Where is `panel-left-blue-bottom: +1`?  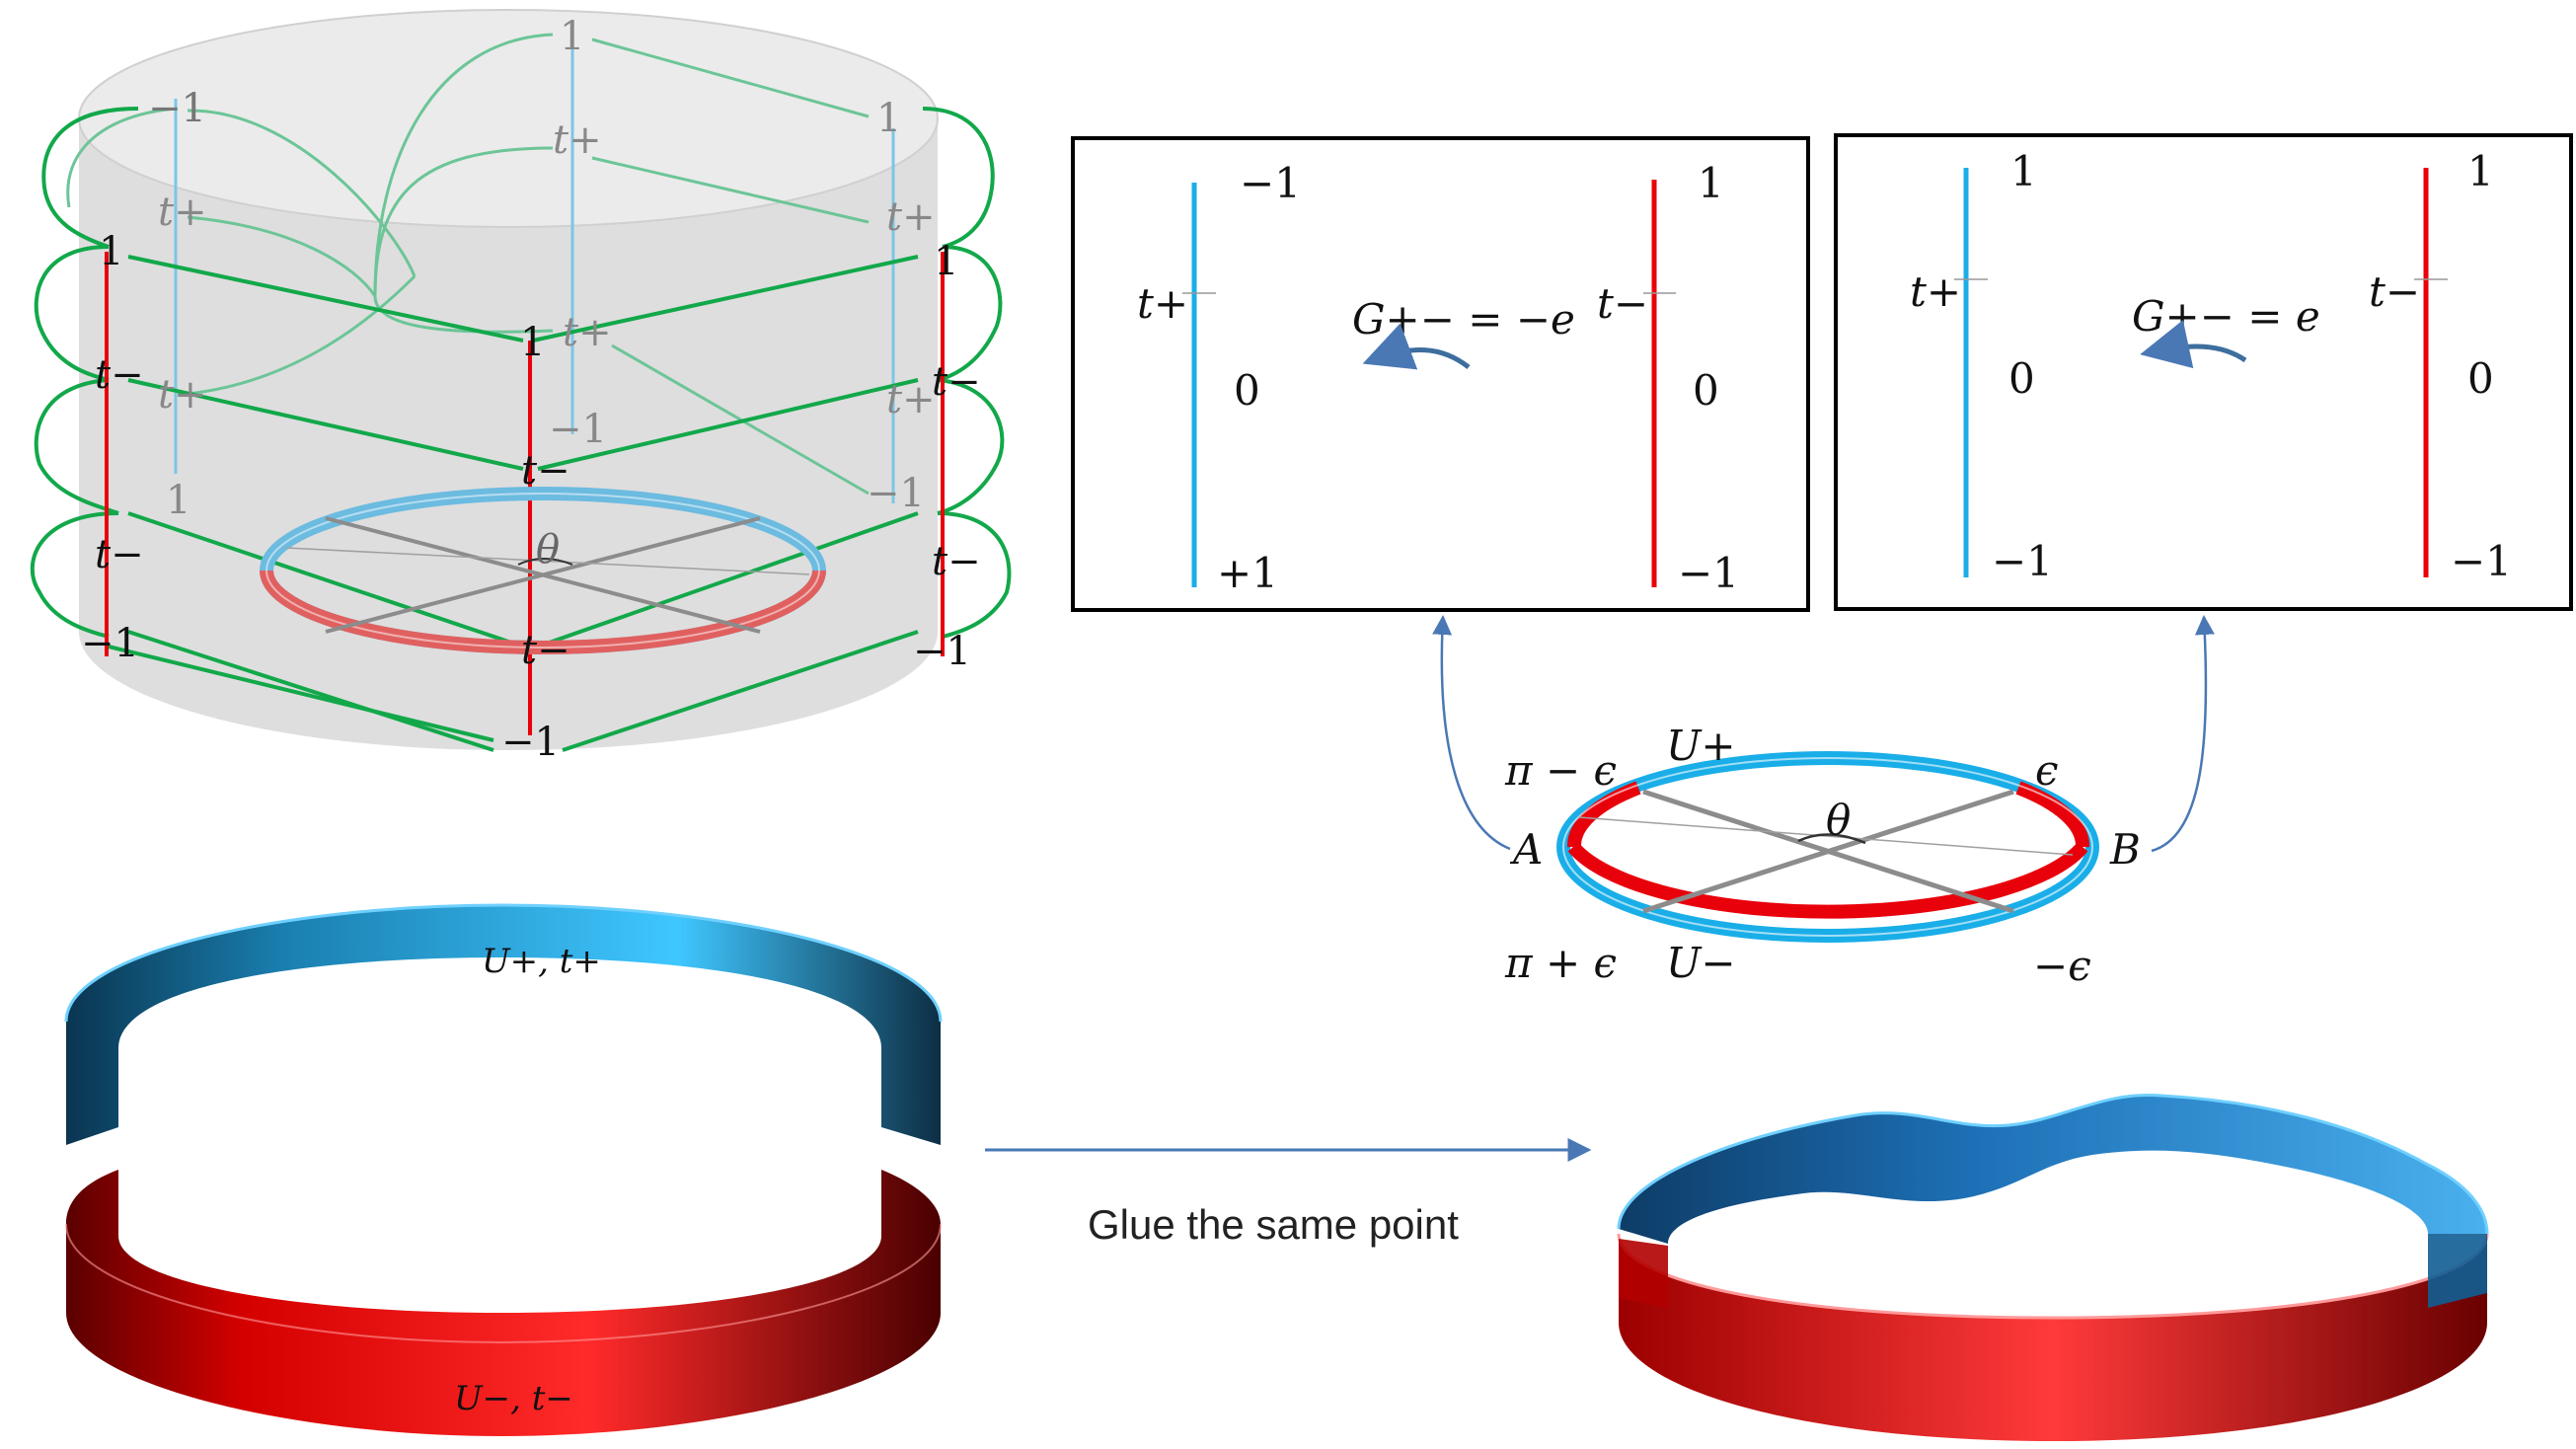
panel-left-blue-bottom: +1 is located at coordinates (1247, 573).